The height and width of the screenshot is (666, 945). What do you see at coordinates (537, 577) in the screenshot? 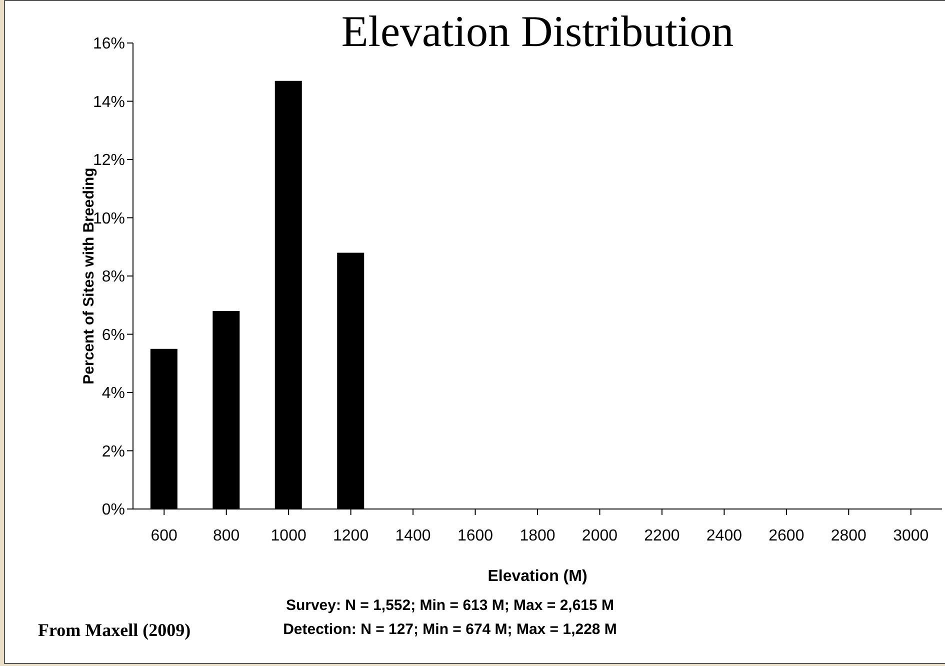
I see `x-axis-title: Elevation (M)` at bounding box center [537, 577].